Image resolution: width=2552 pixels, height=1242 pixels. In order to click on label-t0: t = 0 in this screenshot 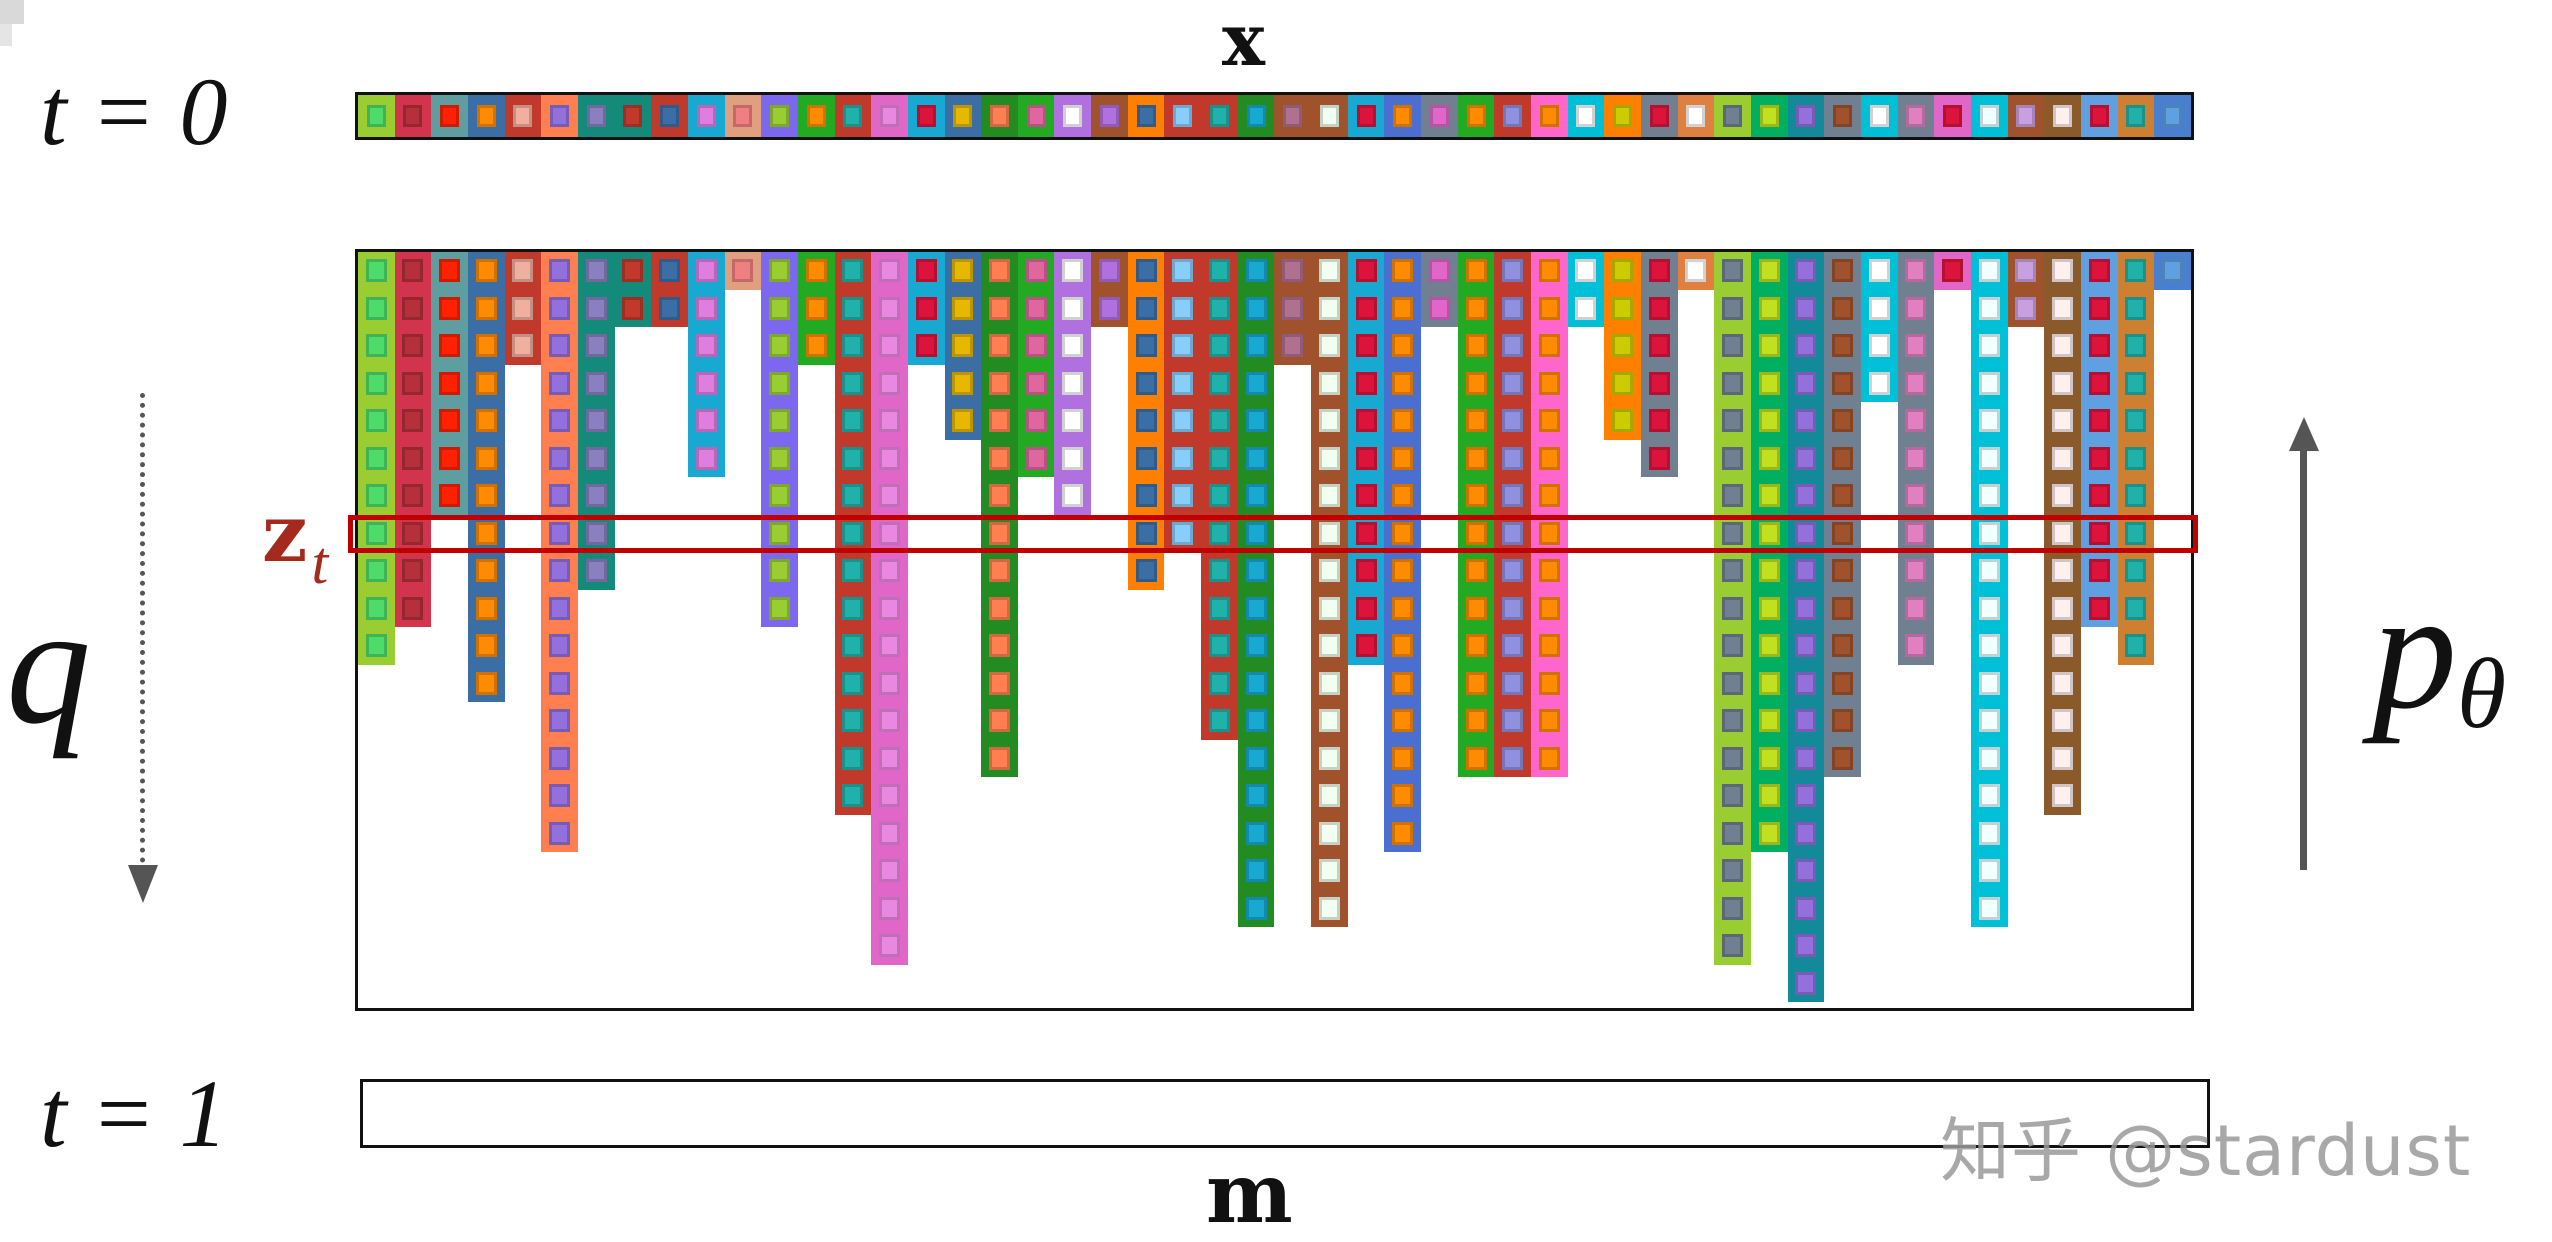, I will do `click(133, 112)`.